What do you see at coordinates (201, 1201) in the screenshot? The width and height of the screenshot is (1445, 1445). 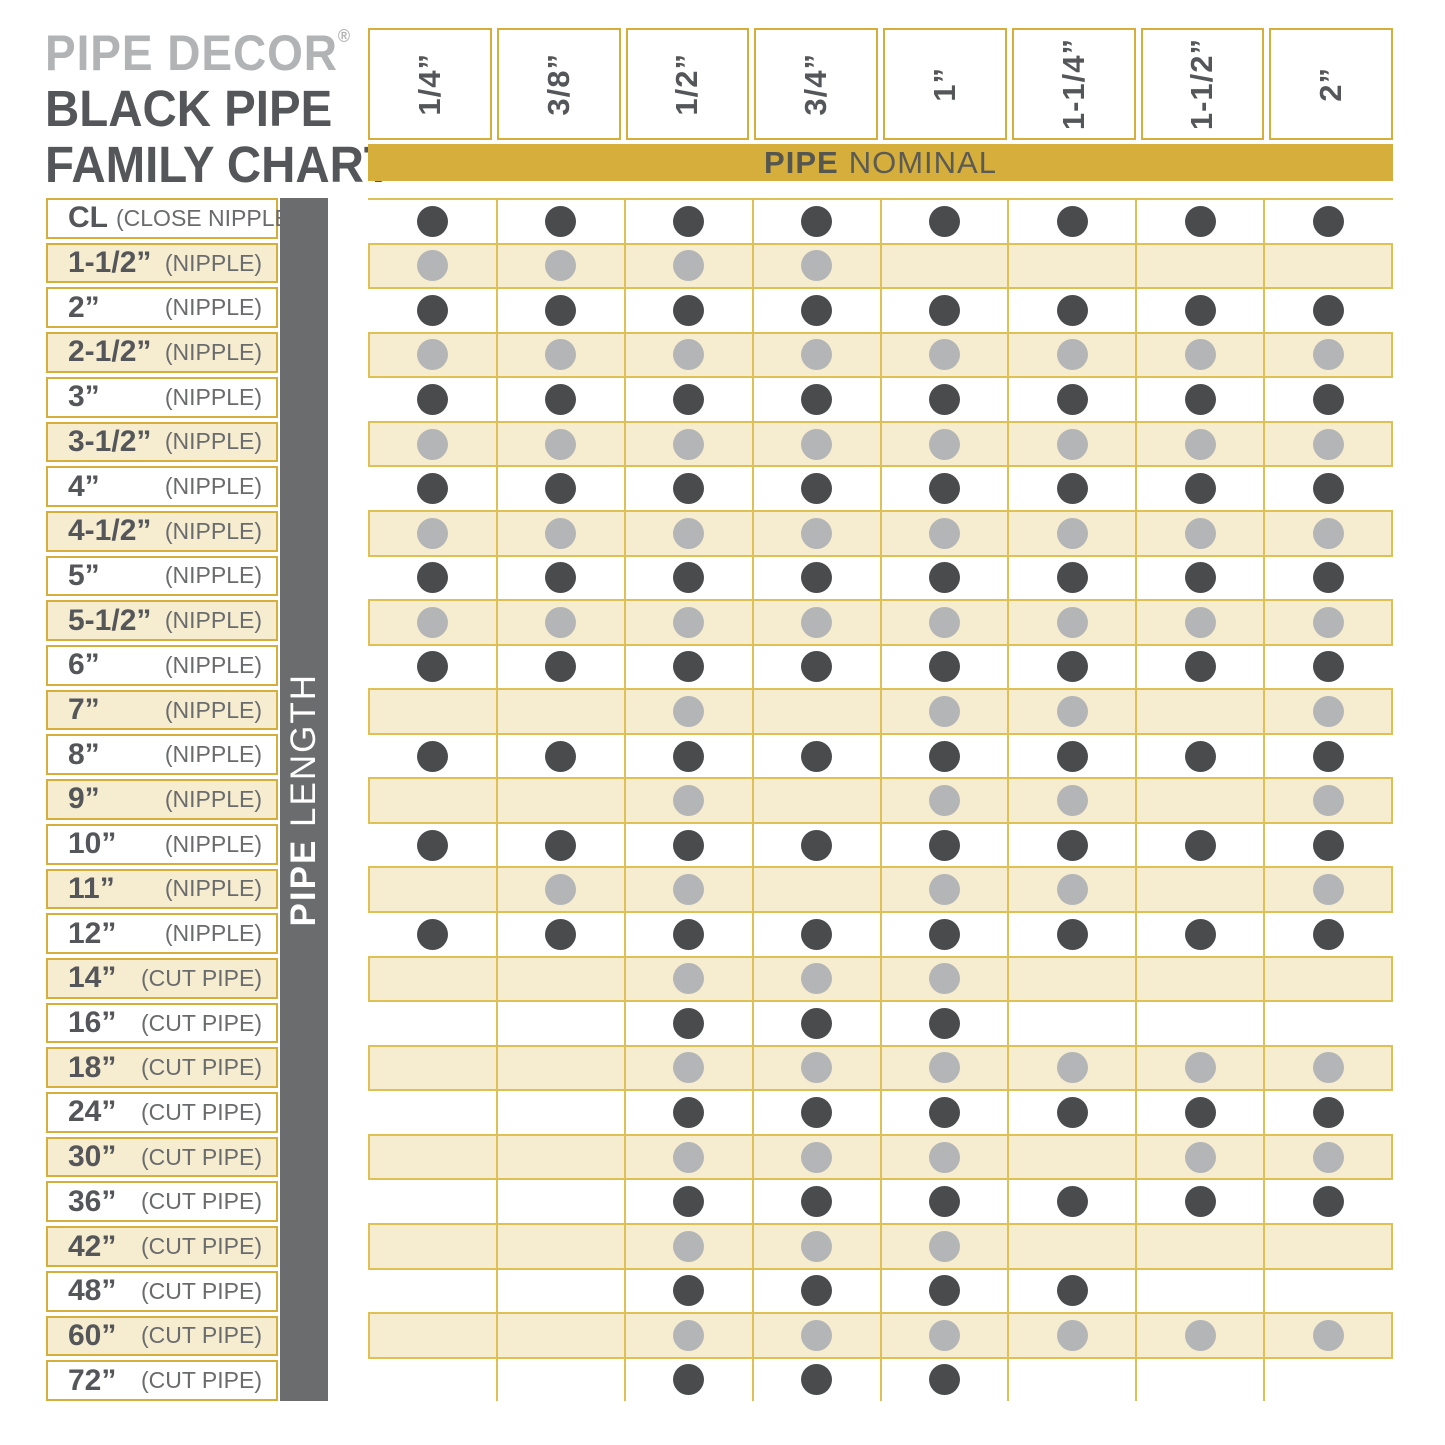 I see `row-kind: (CUT PIPE)` at bounding box center [201, 1201].